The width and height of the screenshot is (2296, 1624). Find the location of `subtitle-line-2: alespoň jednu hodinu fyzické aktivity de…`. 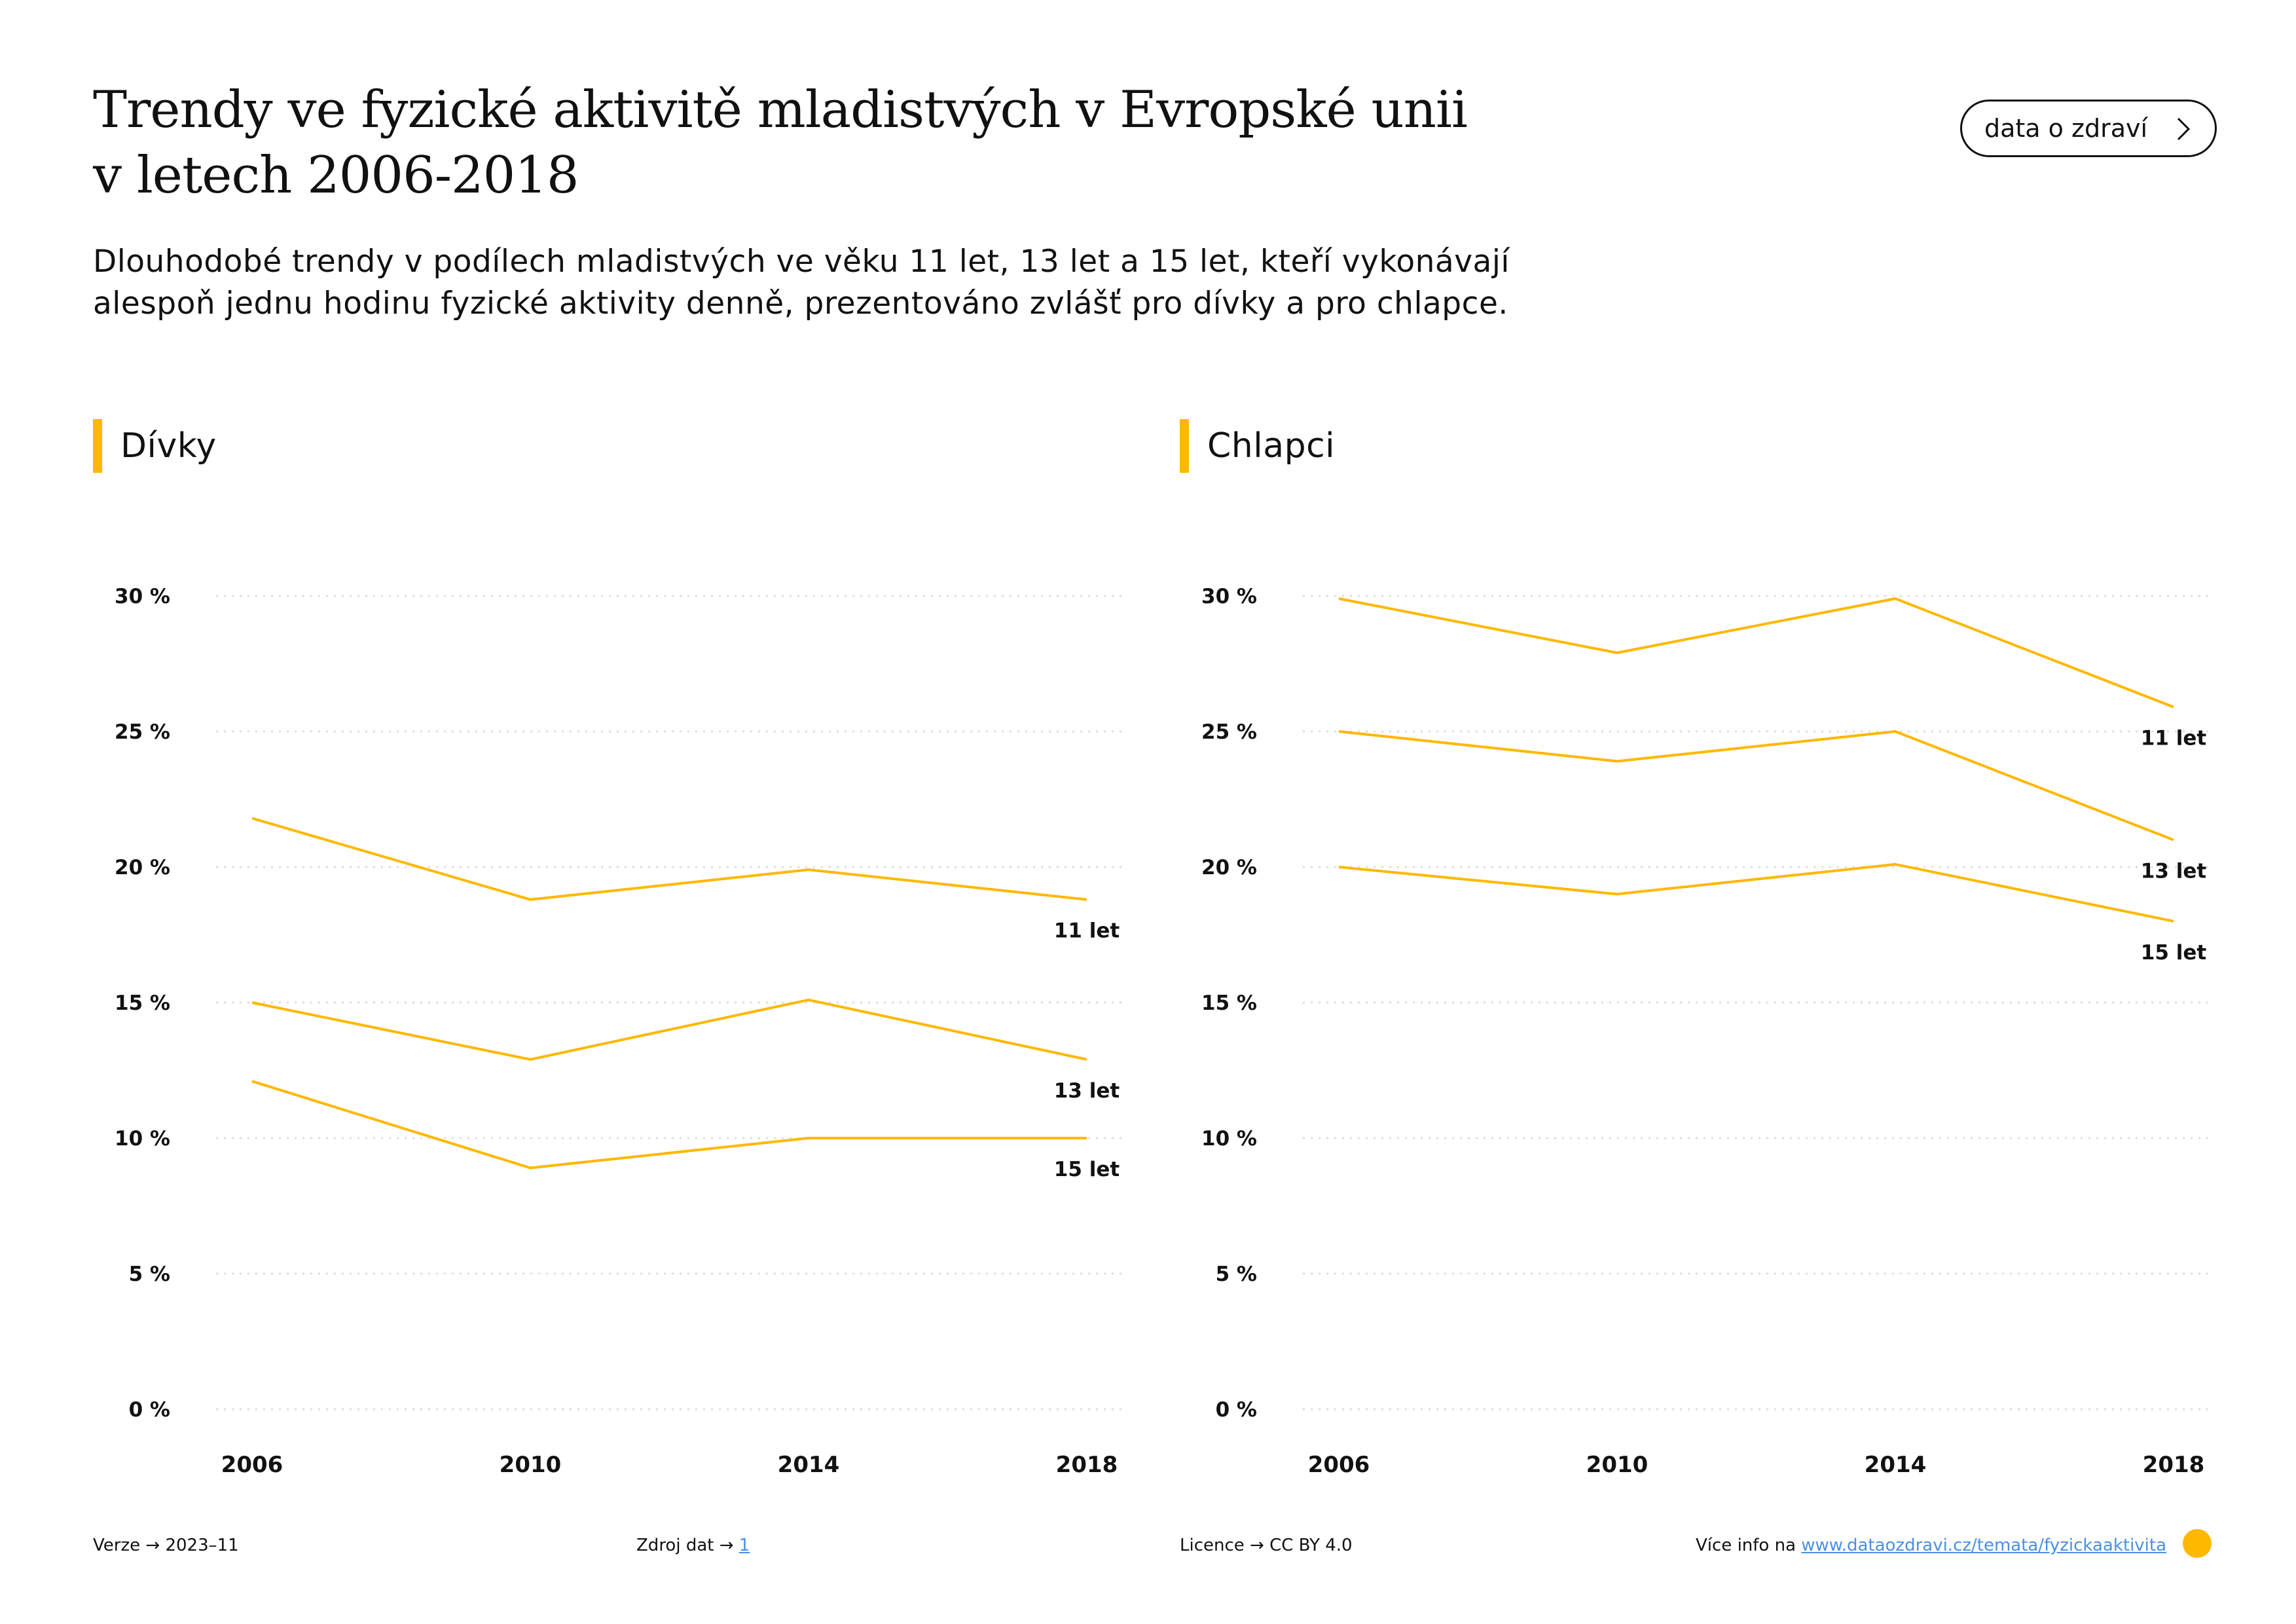

subtitle-line-2: alespoň jednu hodinu fyzické aktivity de… is located at coordinates (800, 304).